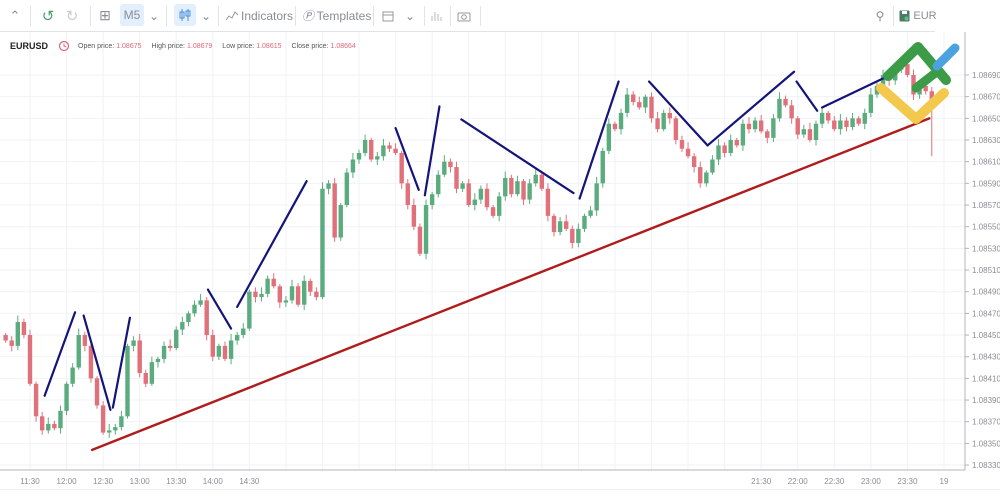 The image size is (1000, 501). Describe the element at coordinates (267, 15) in the screenshot. I see `indicators-button: Indicators` at that location.